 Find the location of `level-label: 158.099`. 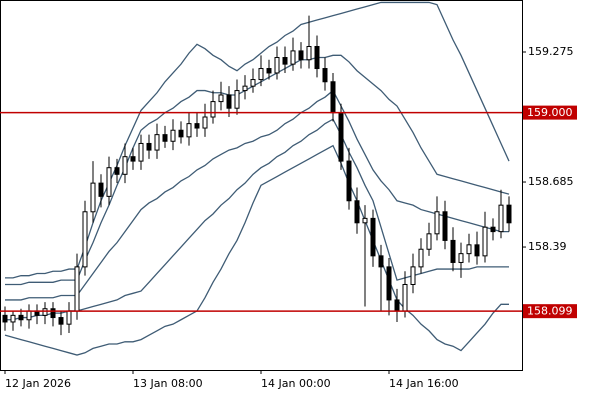

level-label: 158.099 is located at coordinates (550, 311).